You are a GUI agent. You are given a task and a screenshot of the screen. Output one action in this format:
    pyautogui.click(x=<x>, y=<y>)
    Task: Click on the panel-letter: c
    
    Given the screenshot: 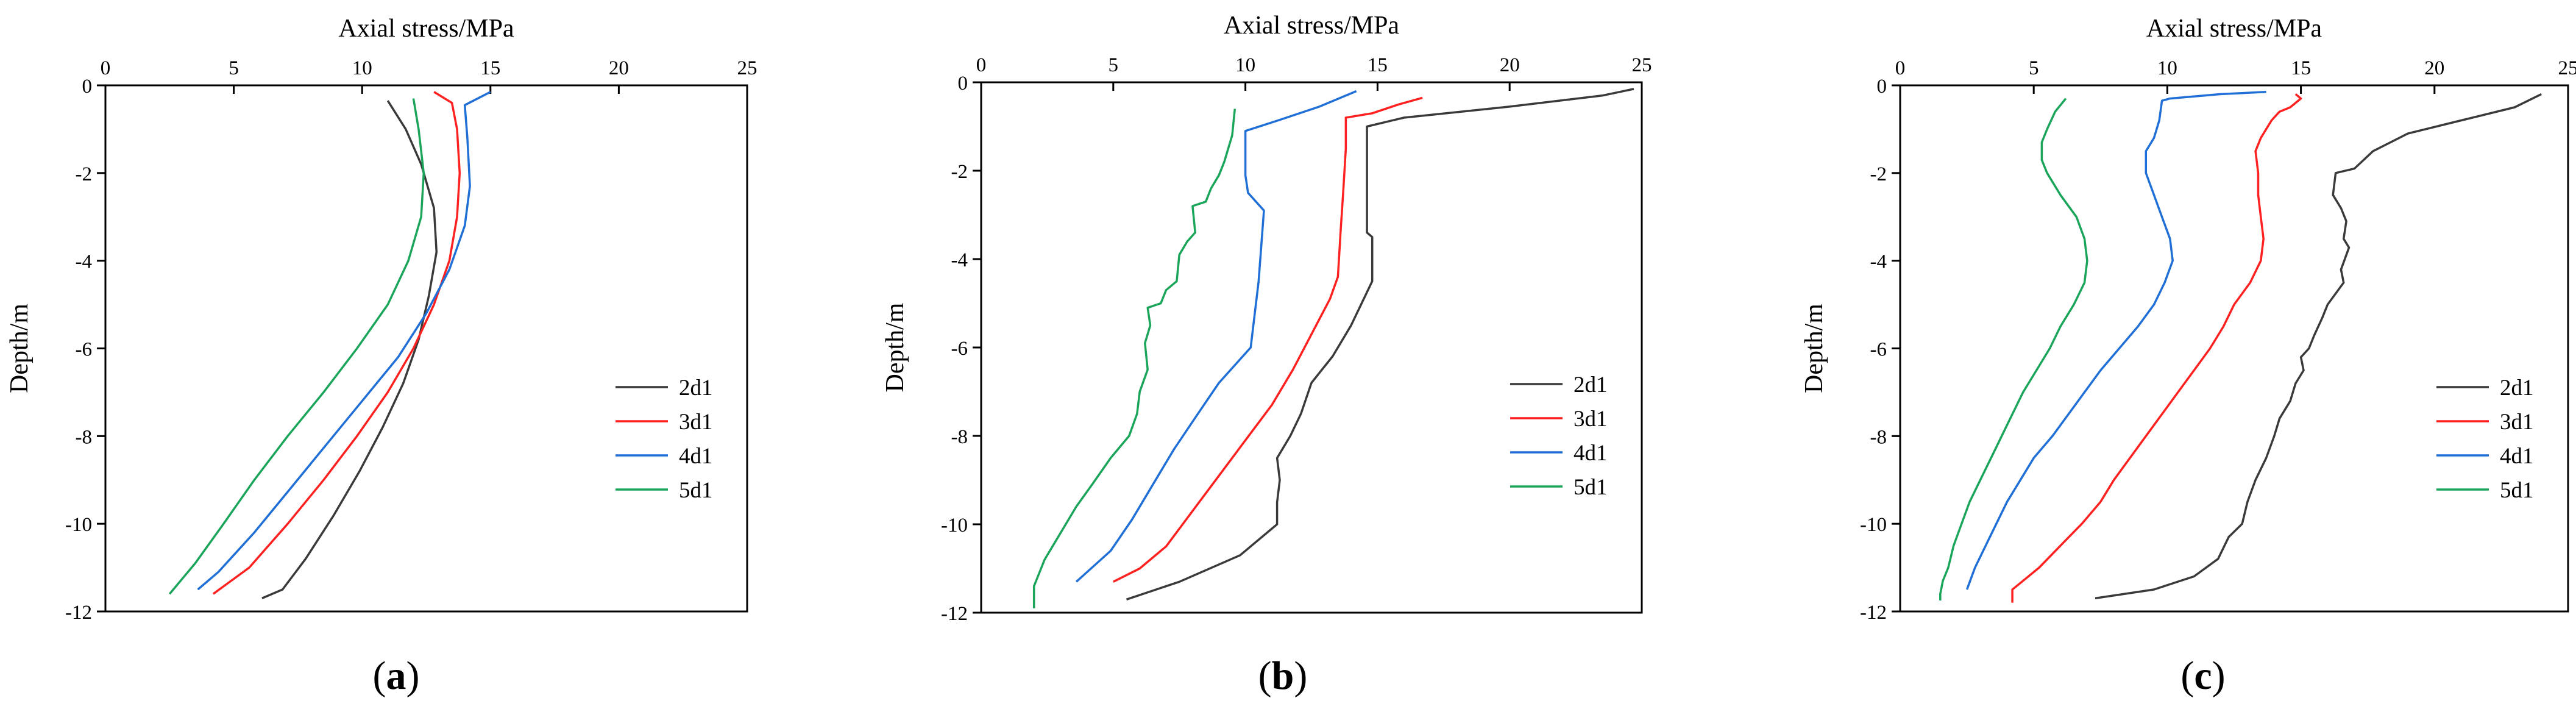 What is the action you would take?
    pyautogui.click(x=2203, y=676)
    